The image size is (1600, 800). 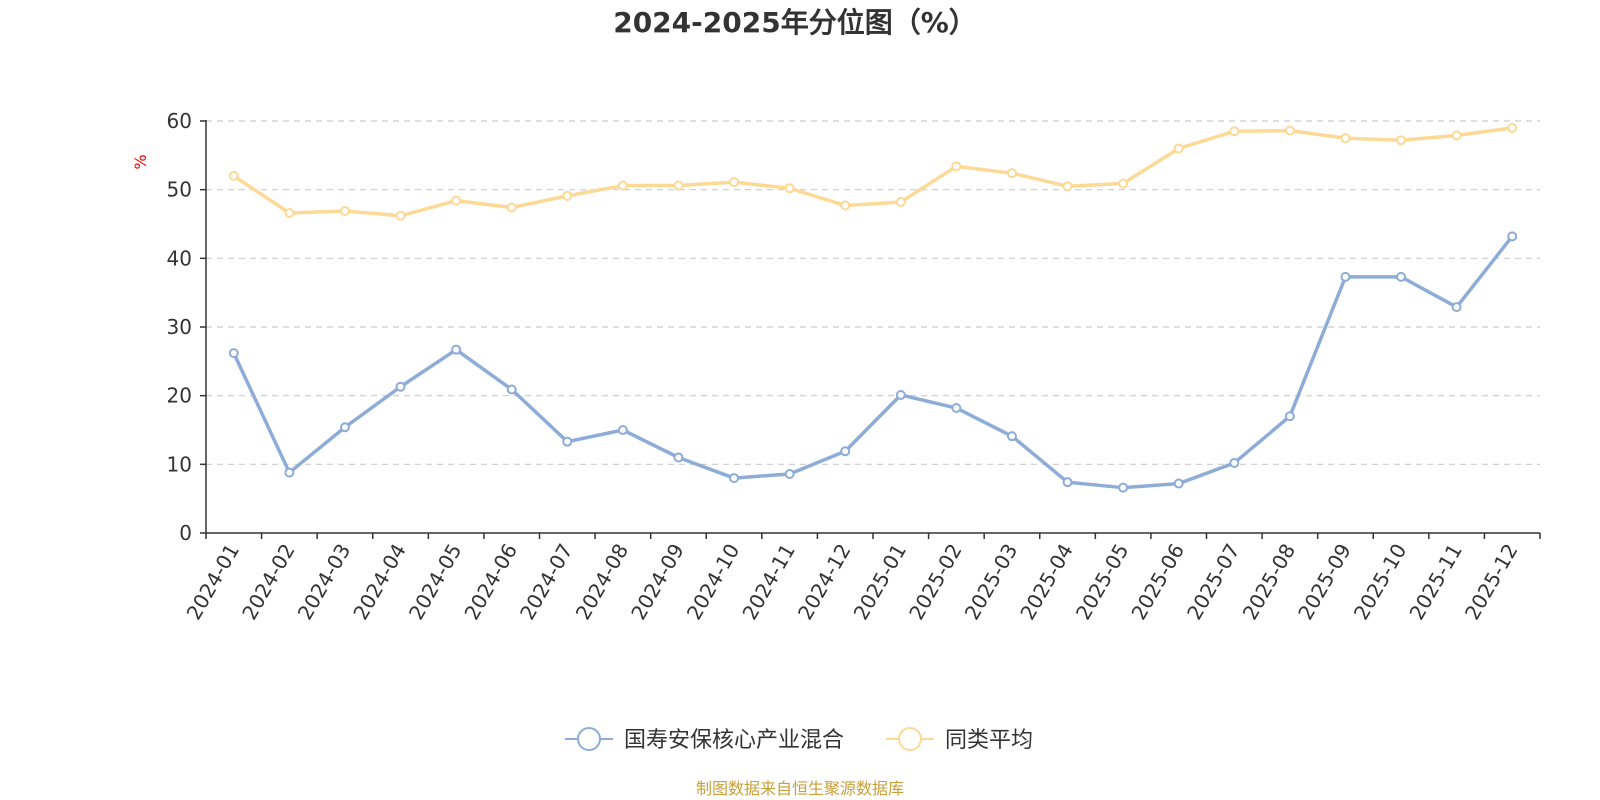 What do you see at coordinates (1213, 582) in the screenshot?
I see `x-tick-label: 2025-07` at bounding box center [1213, 582].